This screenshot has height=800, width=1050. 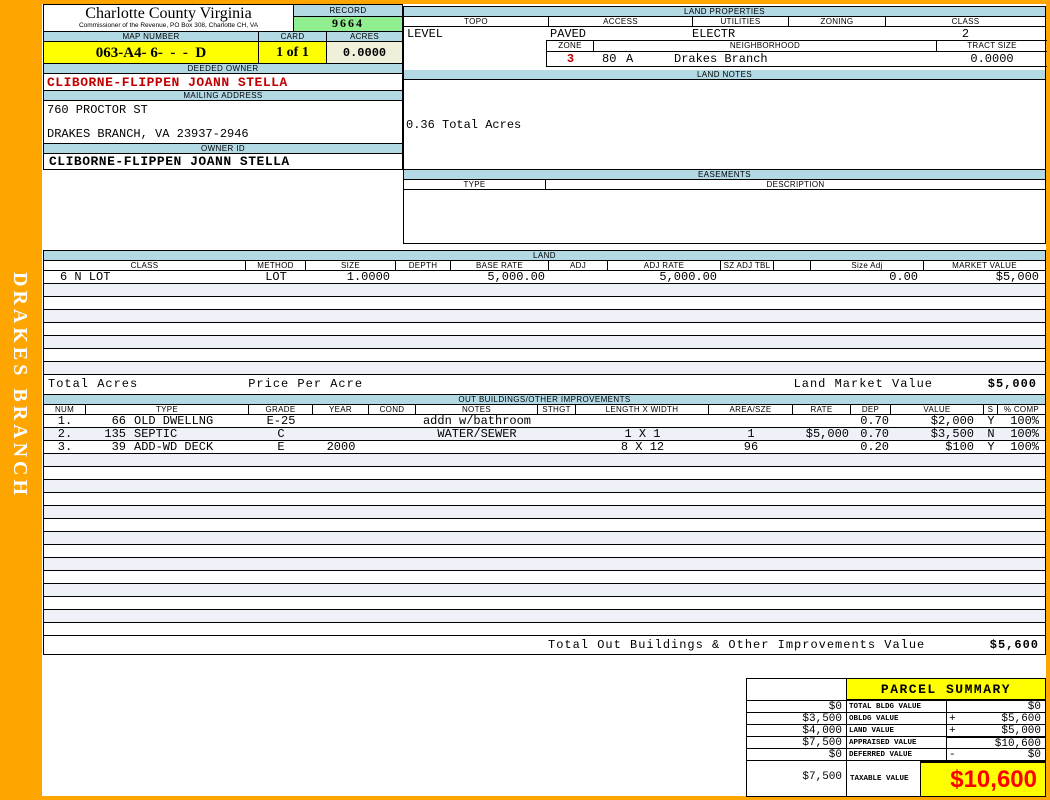 I want to click on taxable-row: $7,500 TAXABLE VALUE $10,600, so click(x=896, y=778).